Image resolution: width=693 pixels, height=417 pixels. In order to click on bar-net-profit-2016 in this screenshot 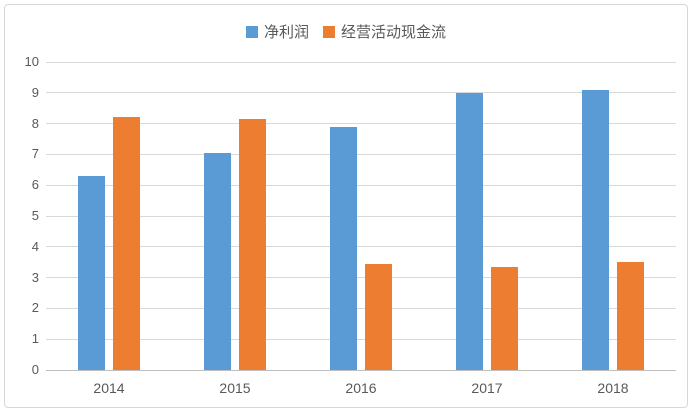, I will do `click(343, 248)`.